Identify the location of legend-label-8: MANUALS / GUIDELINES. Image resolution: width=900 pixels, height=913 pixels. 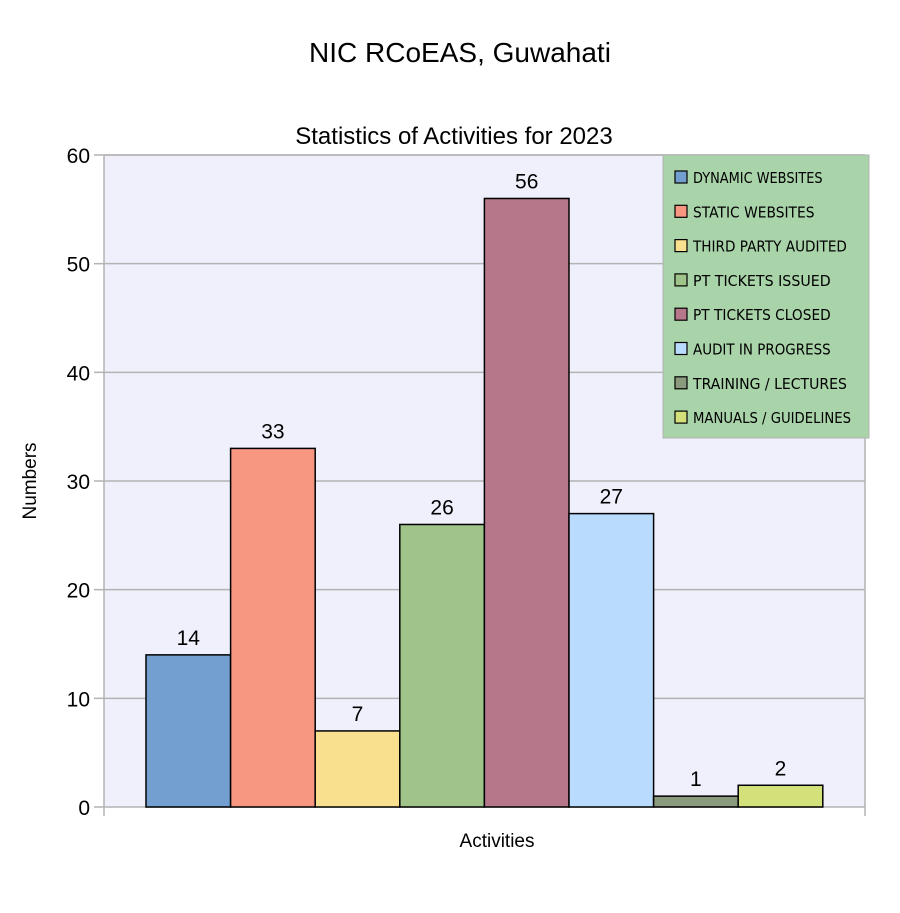
(772, 418).